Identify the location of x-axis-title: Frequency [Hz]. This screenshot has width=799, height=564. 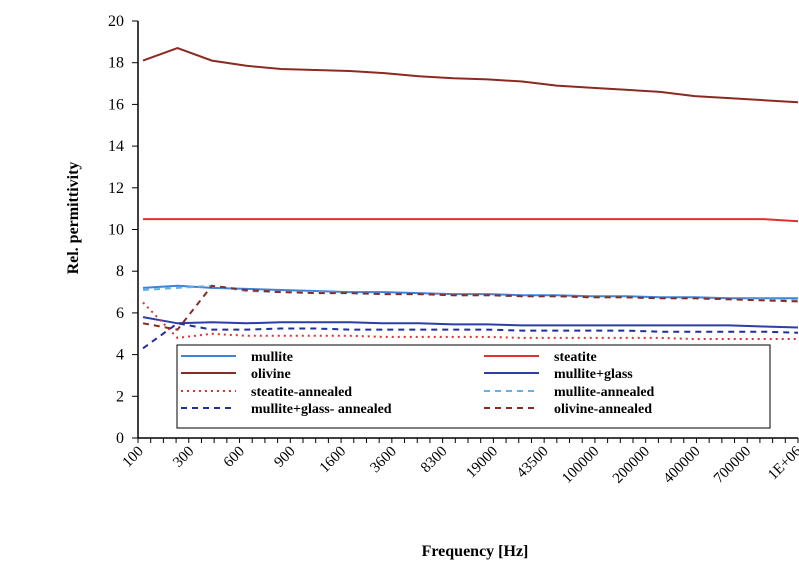
(475, 551).